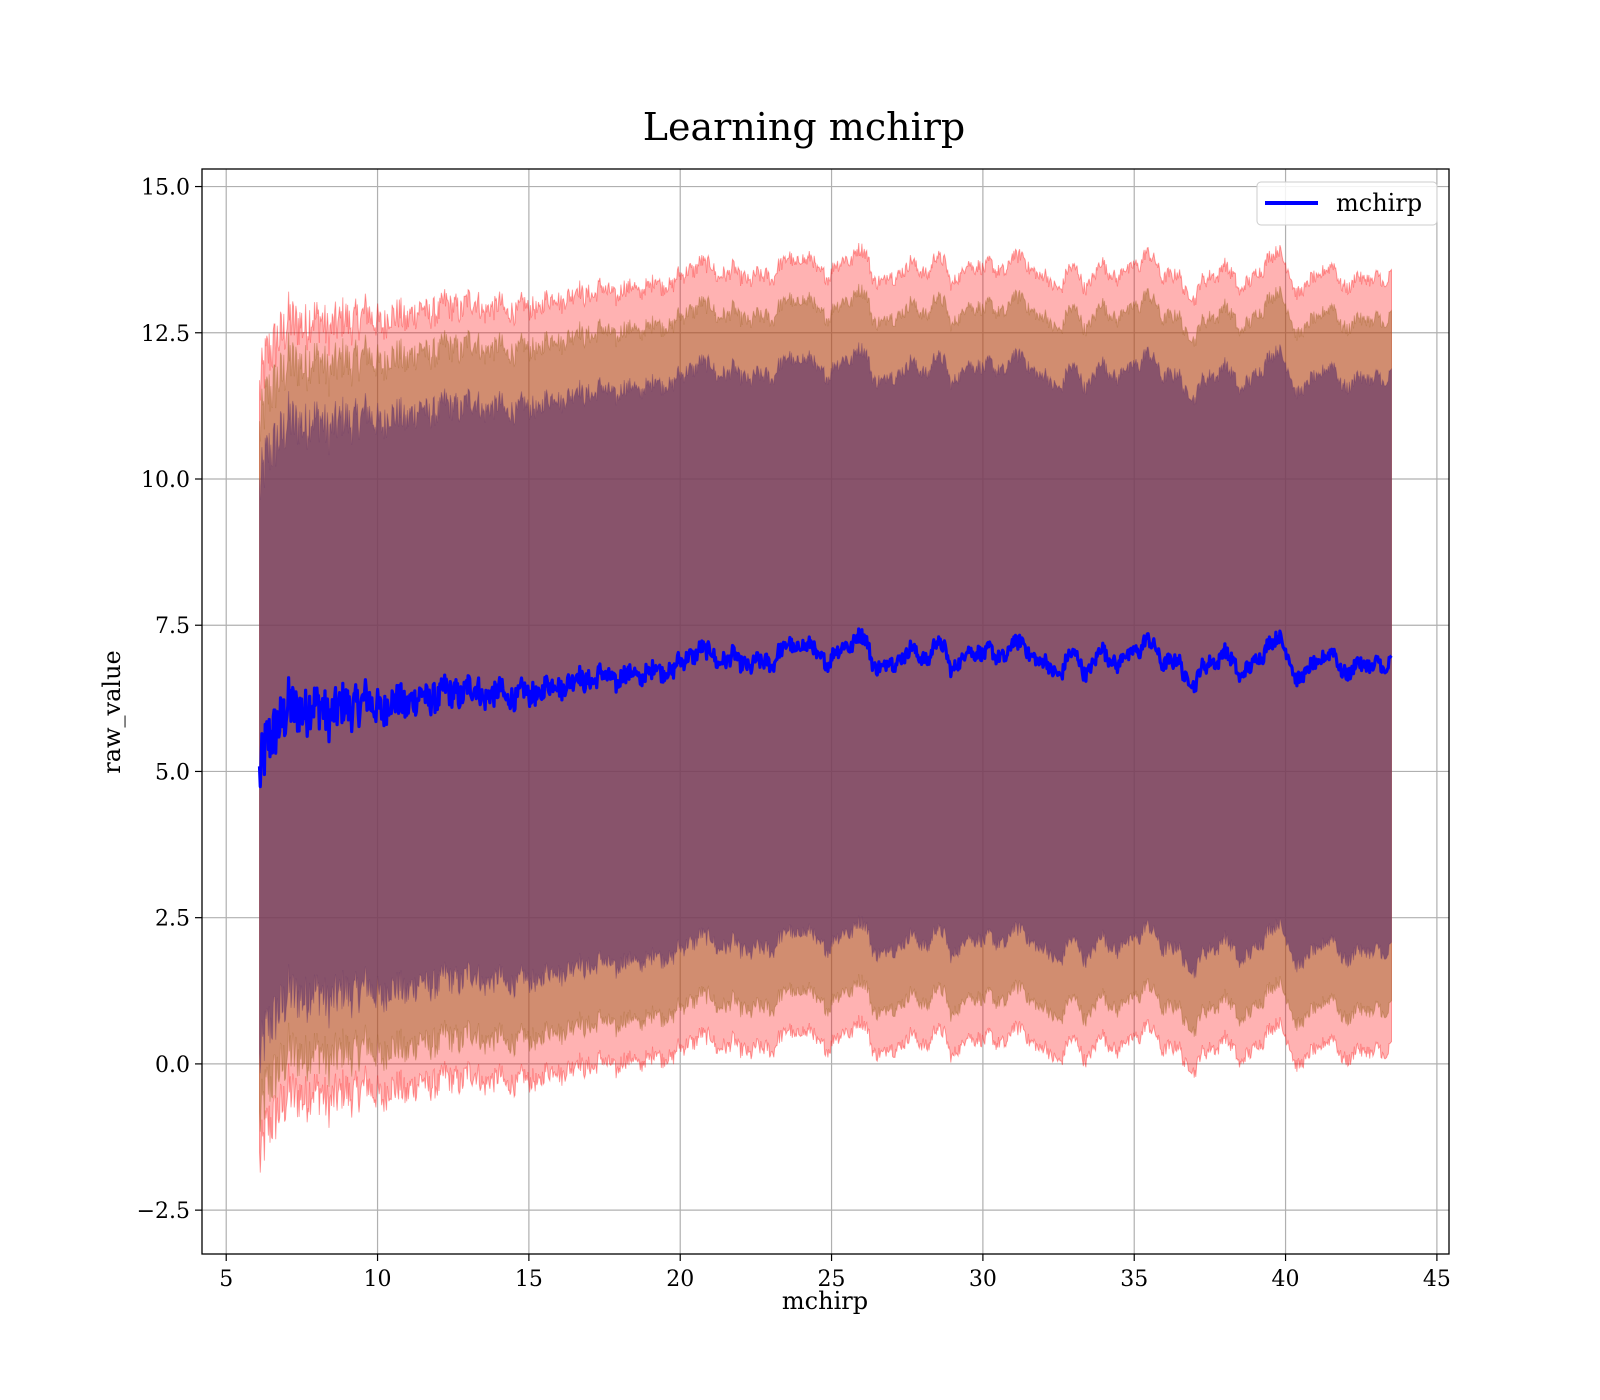  Describe the element at coordinates (163, 1211) in the screenshot. I see `y-tick-label: −2.5` at that location.